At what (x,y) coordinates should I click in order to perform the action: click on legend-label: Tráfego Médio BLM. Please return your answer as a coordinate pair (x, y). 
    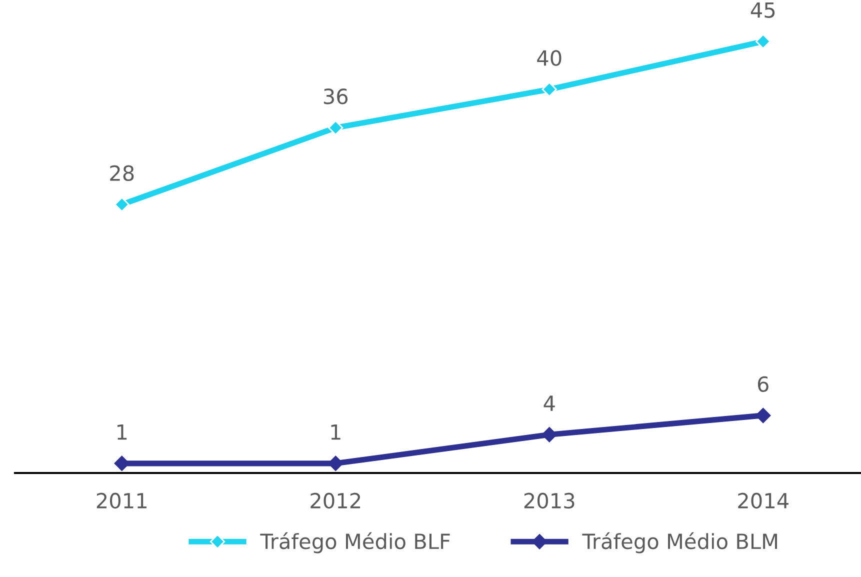
    Looking at the image, I should click on (679, 543).